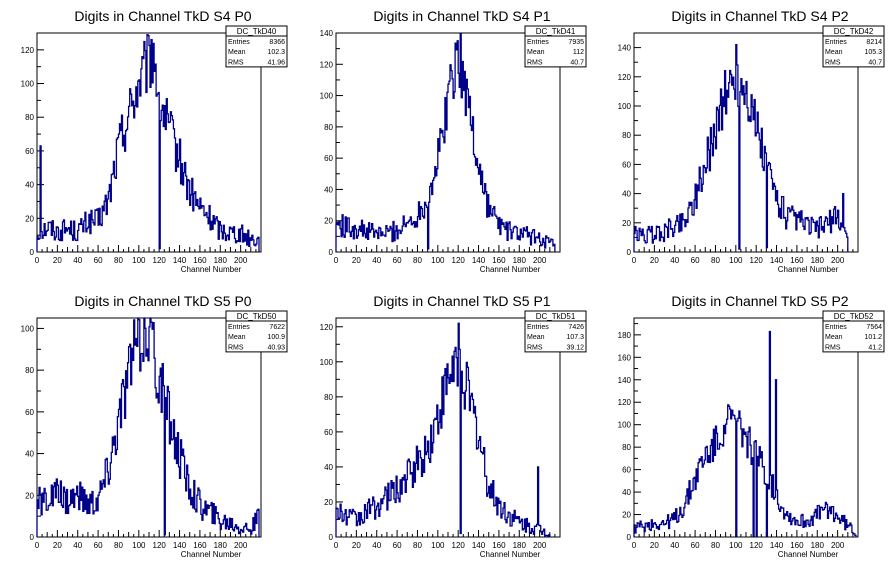 The image size is (896, 572). Describe the element at coordinates (576, 42) in the screenshot. I see `stats-value: 7935` at that location.